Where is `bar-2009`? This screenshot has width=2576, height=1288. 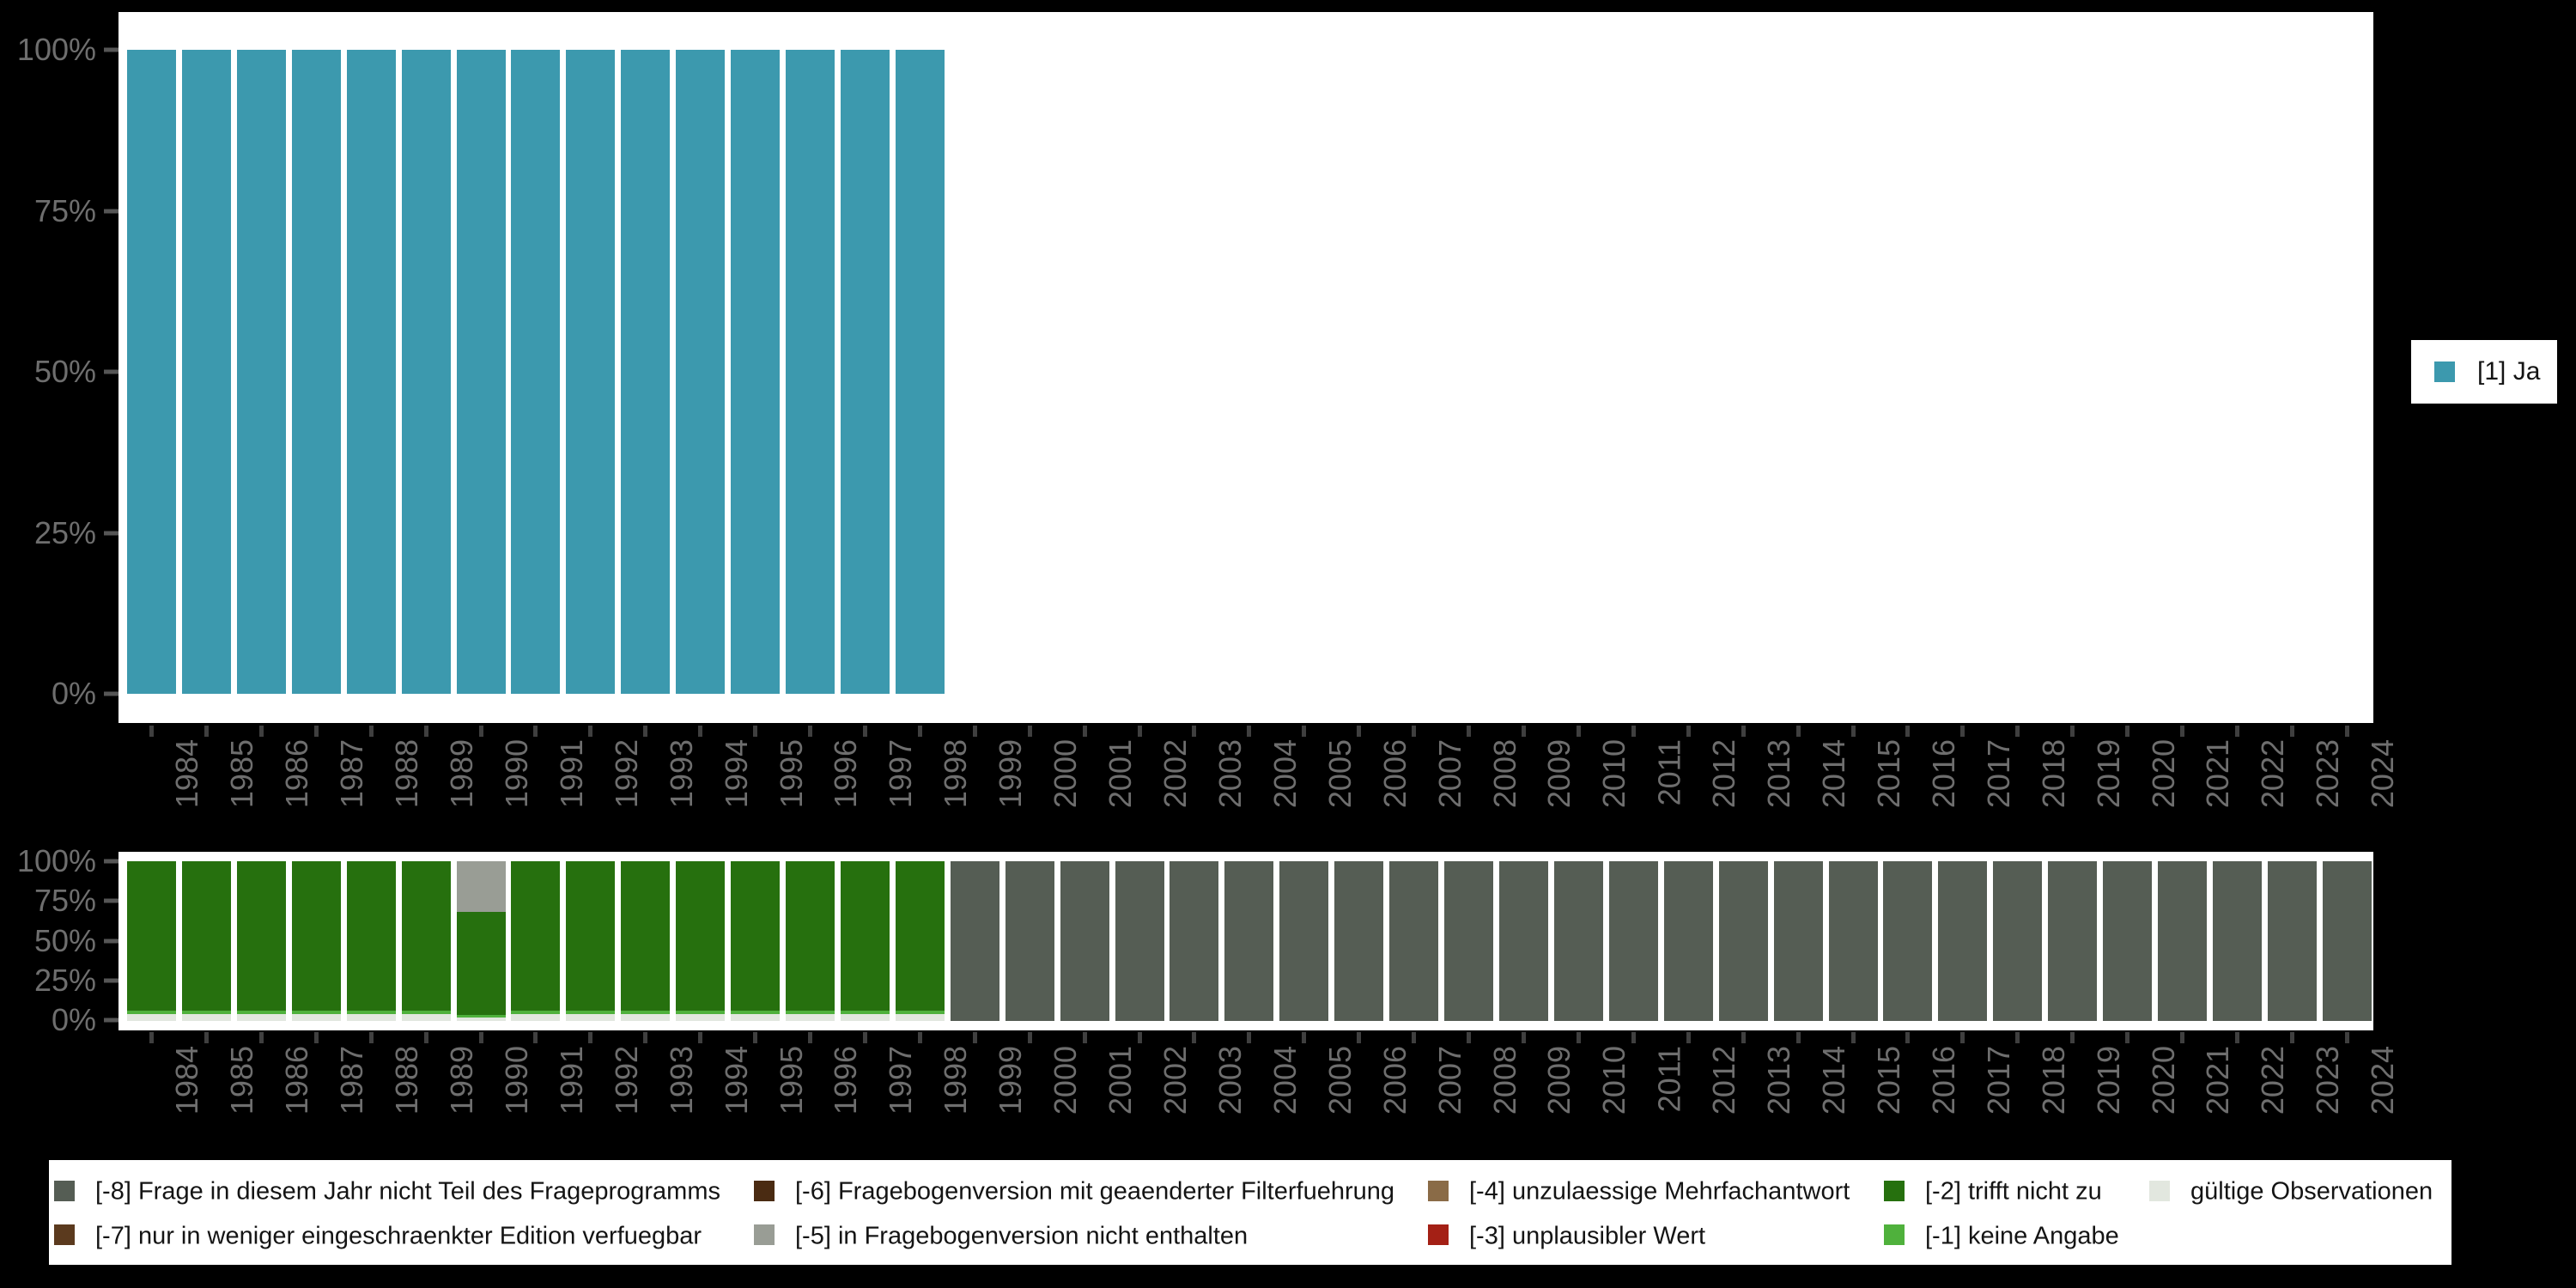 bar-2009 is located at coordinates (1524, 941).